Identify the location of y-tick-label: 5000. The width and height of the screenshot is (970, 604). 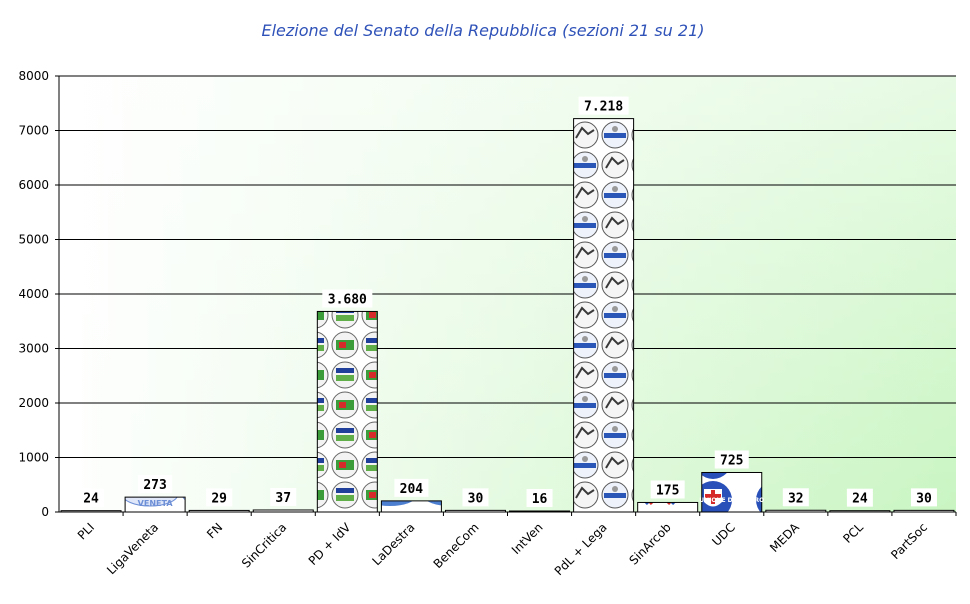
(33, 240).